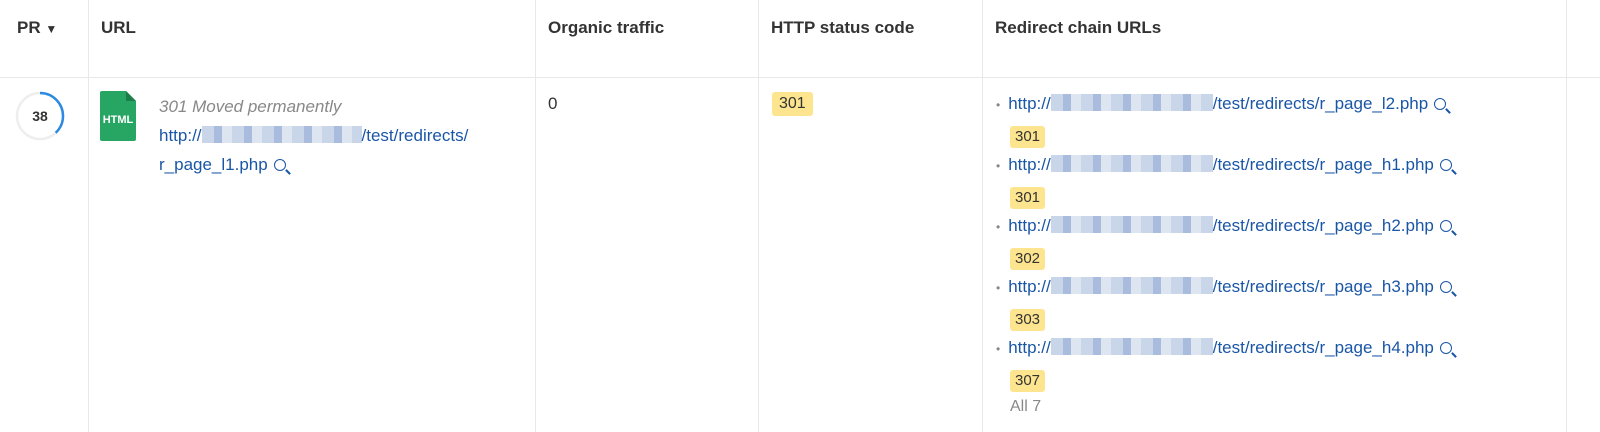 Image resolution: width=1600 pixels, height=432 pixels. What do you see at coordinates (415, 135) in the screenshot?
I see `url-suffix: /test/redirects/` at bounding box center [415, 135].